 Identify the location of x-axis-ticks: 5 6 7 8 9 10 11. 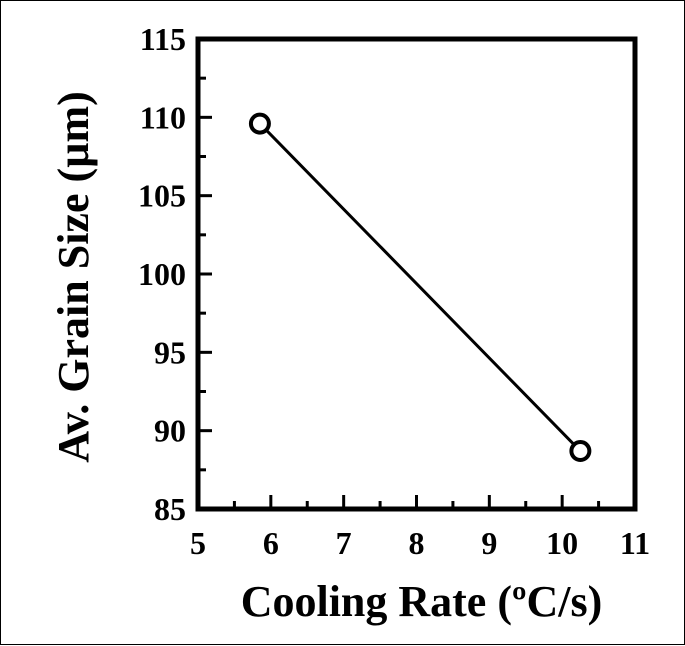
(420, 528).